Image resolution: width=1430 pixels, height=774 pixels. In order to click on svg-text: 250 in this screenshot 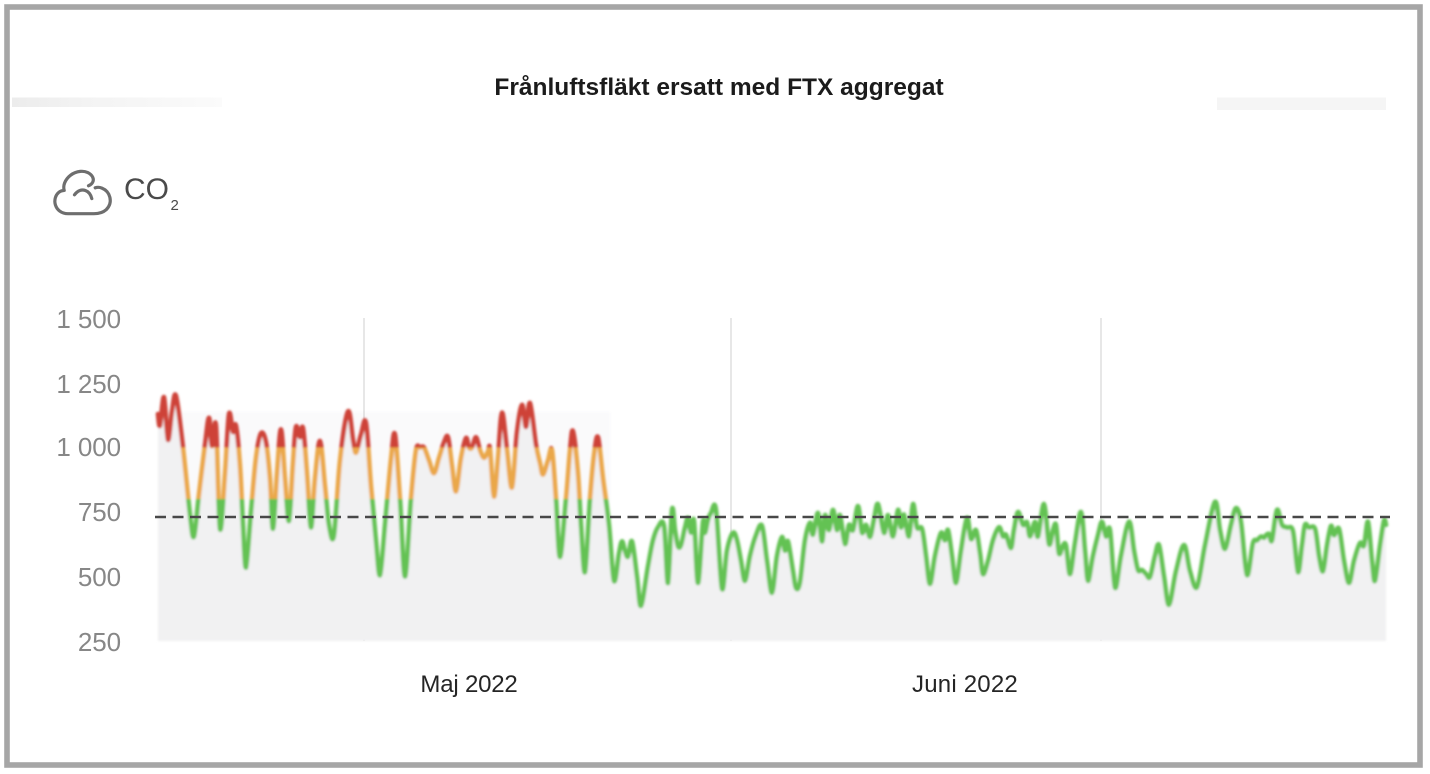, I will do `click(99, 642)`.